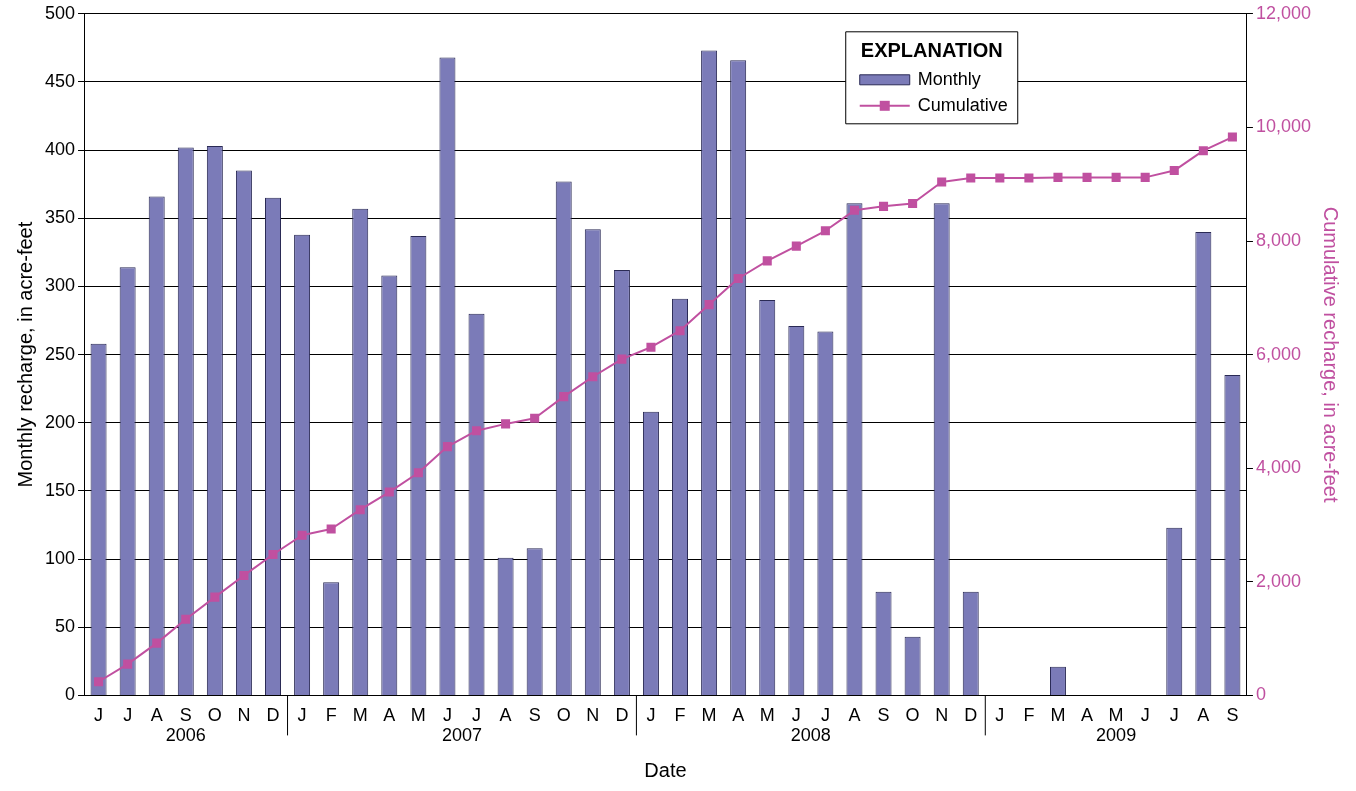 The image size is (1356, 791). Describe the element at coordinates (70, 694) in the screenshot. I see `y-tick-label: 0` at that location.